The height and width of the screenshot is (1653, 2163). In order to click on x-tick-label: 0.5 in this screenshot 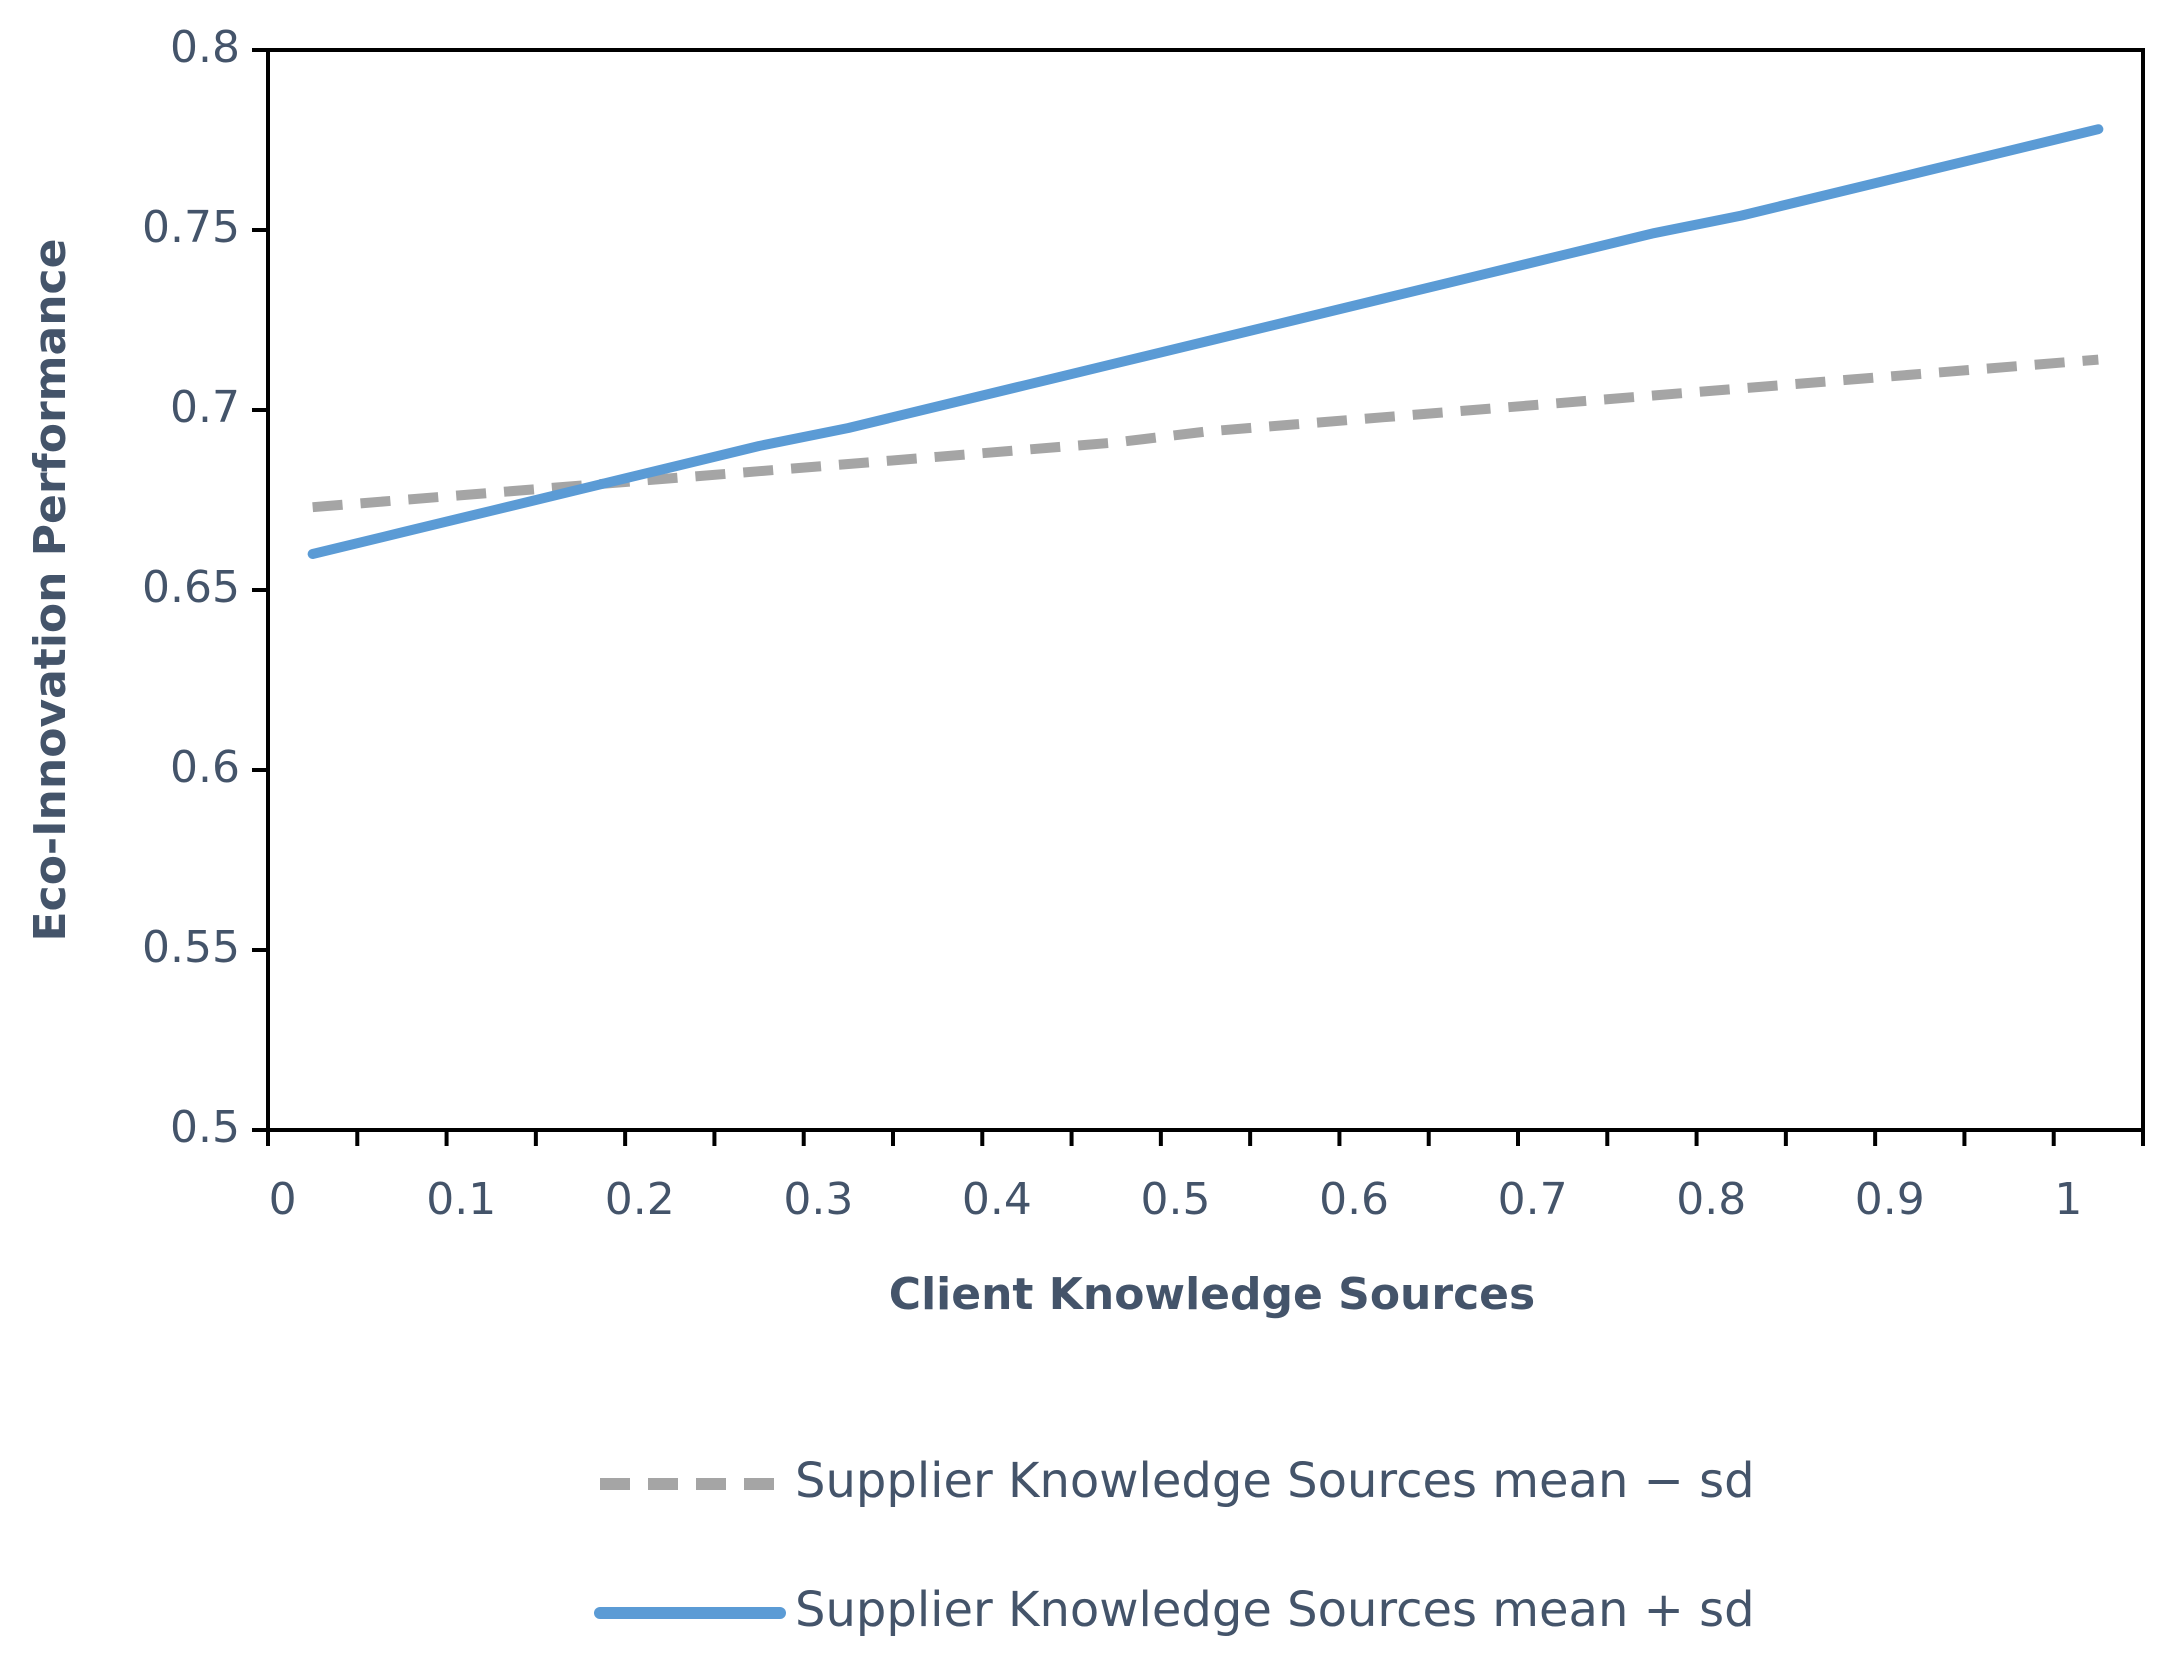, I will do `click(1176, 1199)`.